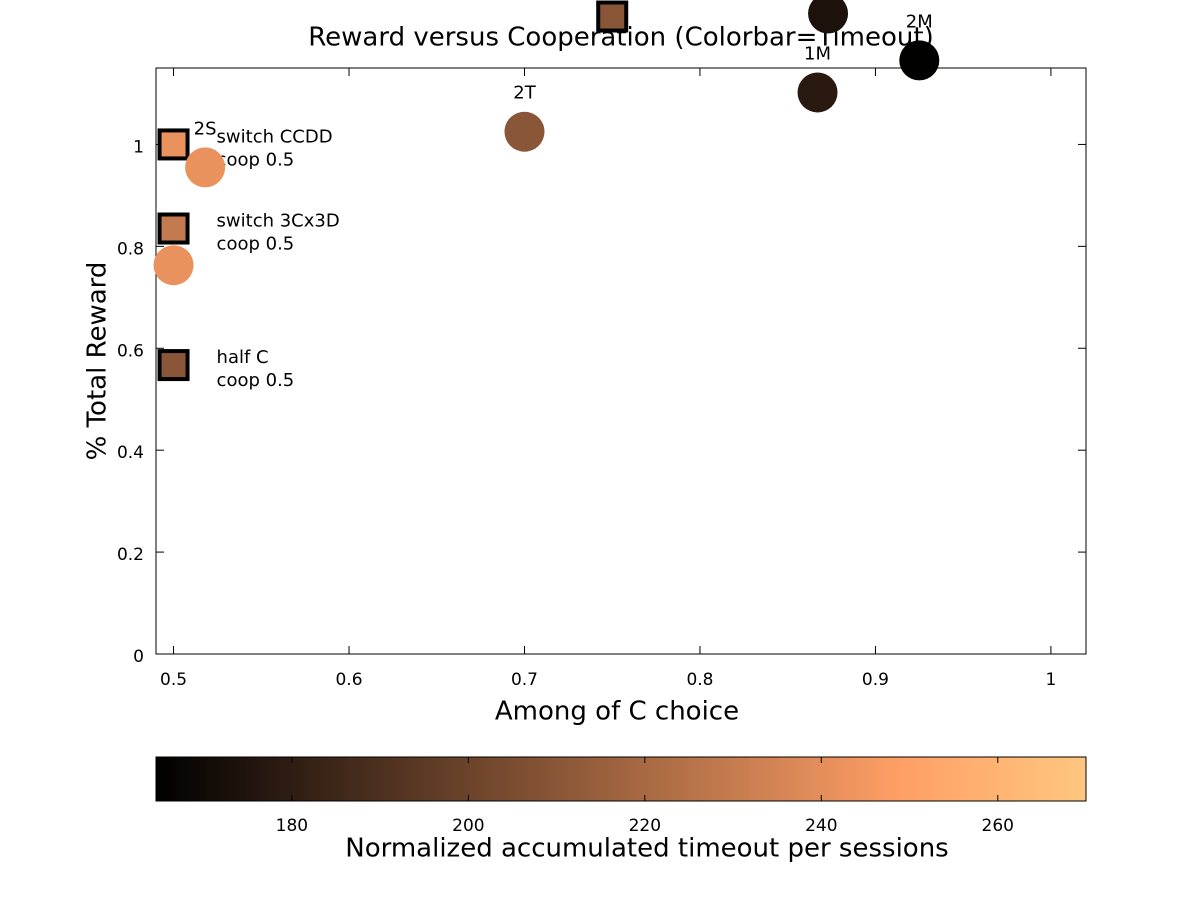  What do you see at coordinates (875, 680) in the screenshot?
I see `x-tick-label: 0.9` at bounding box center [875, 680].